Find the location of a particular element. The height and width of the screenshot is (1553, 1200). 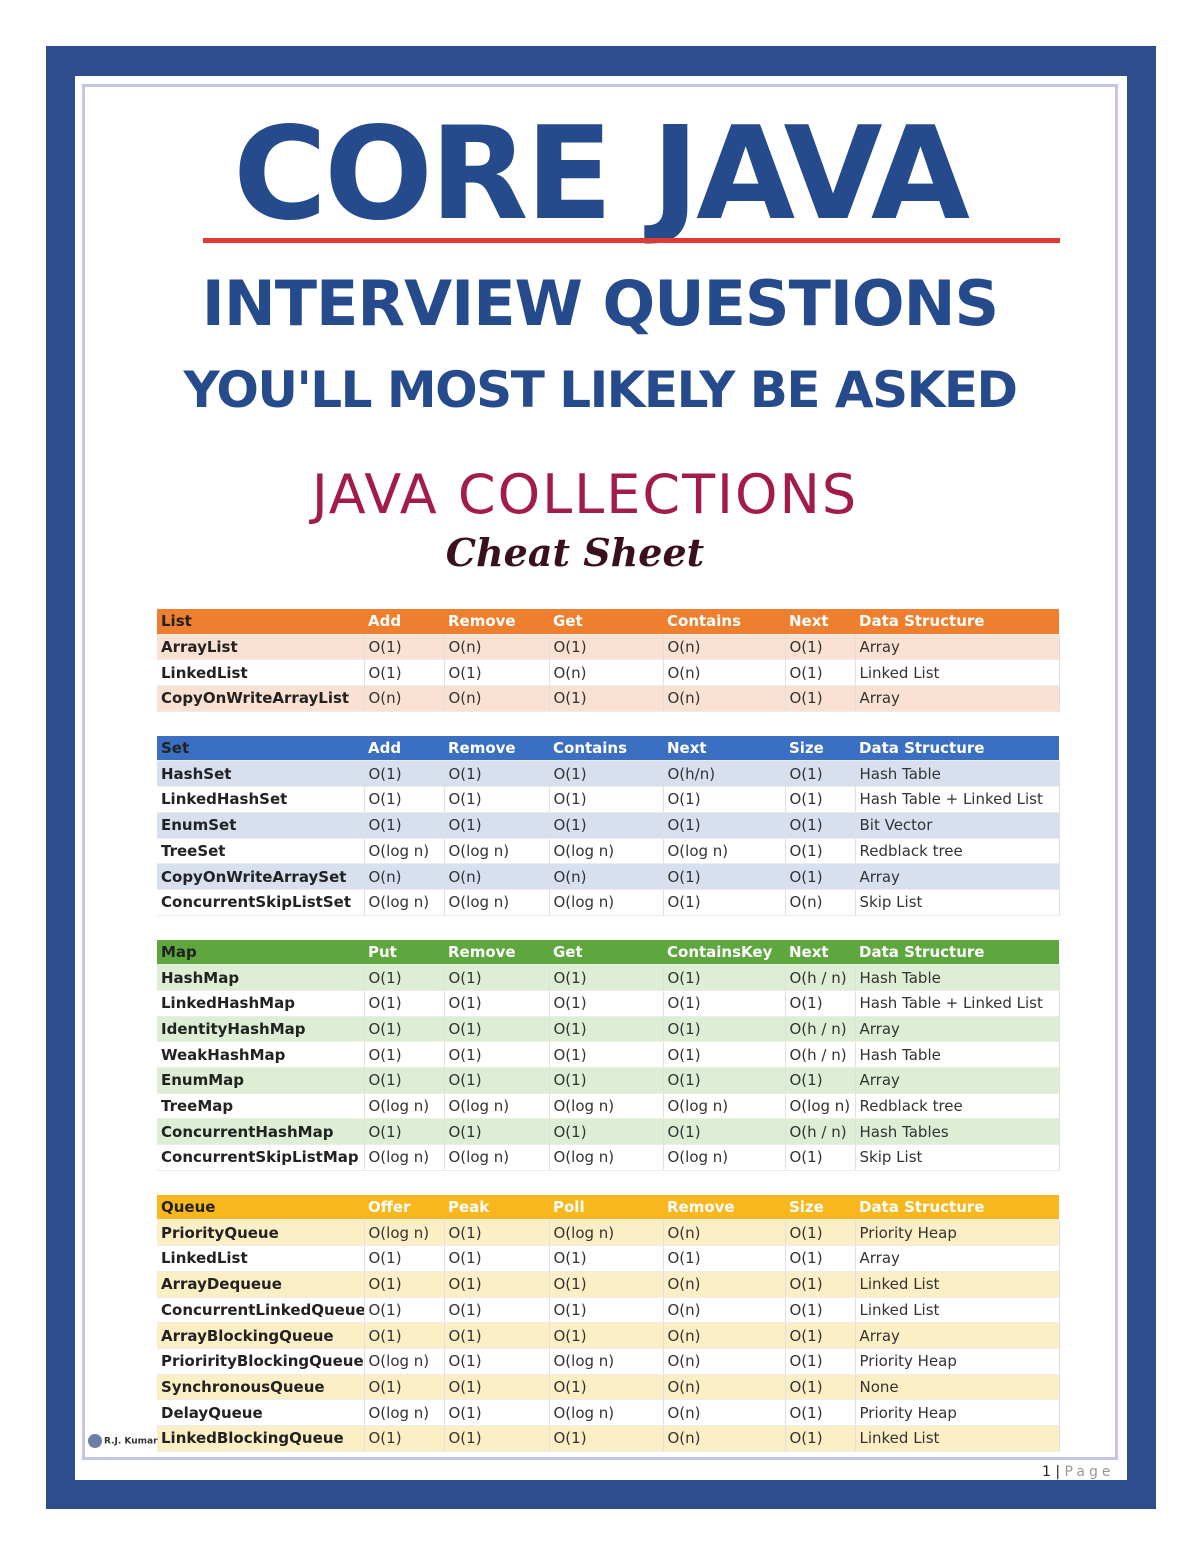

table-cell: None is located at coordinates (957, 1387).